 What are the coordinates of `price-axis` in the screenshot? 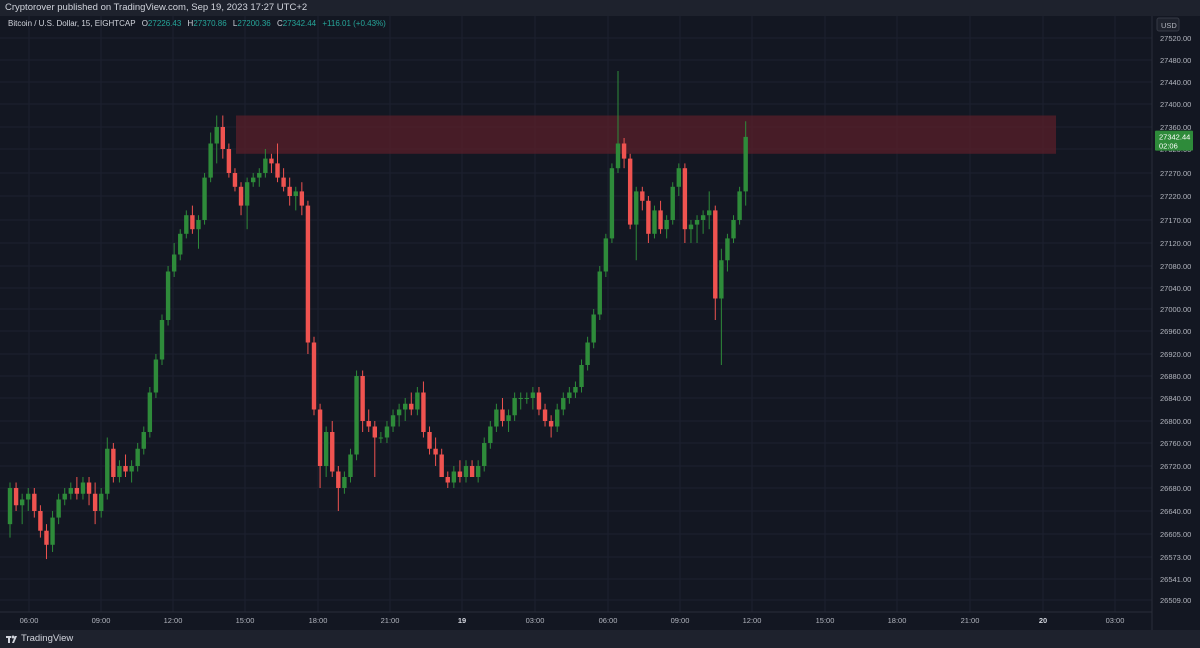 It's located at (1176, 323).